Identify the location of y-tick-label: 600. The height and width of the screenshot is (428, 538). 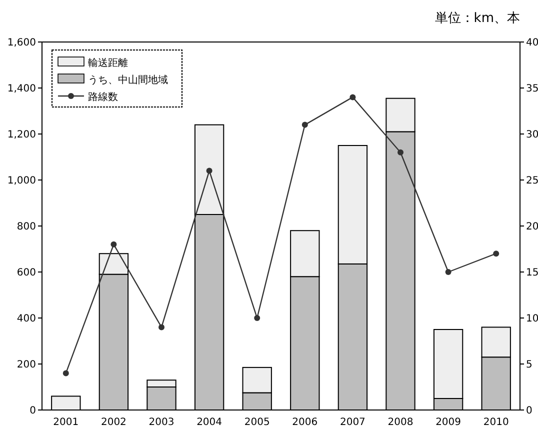
(26, 273).